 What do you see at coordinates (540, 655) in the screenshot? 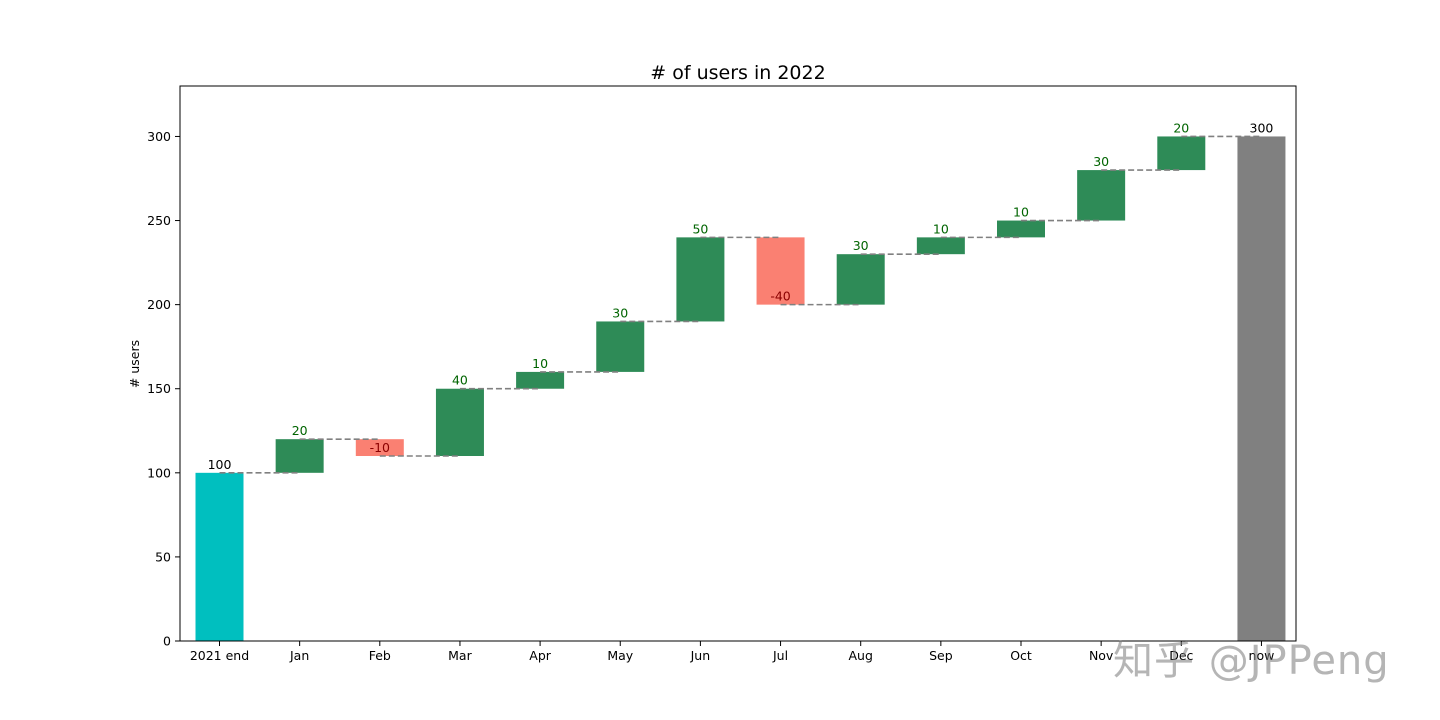
I see `x-tick-label: Apr` at bounding box center [540, 655].